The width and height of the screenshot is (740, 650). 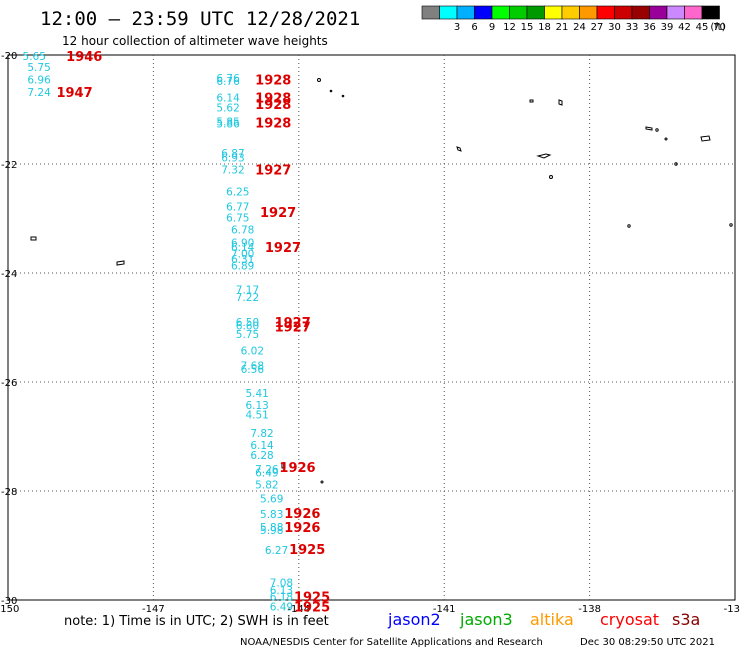 I want to click on wave-height-label: 7.68, so click(x=252, y=367).